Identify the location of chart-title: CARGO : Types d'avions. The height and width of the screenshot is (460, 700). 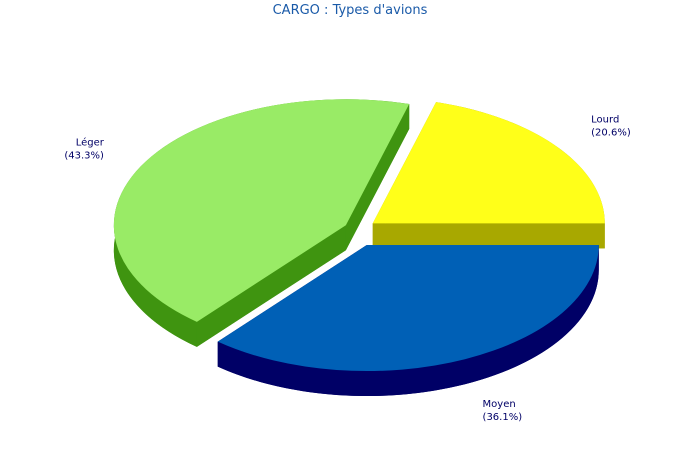
(350, 10).